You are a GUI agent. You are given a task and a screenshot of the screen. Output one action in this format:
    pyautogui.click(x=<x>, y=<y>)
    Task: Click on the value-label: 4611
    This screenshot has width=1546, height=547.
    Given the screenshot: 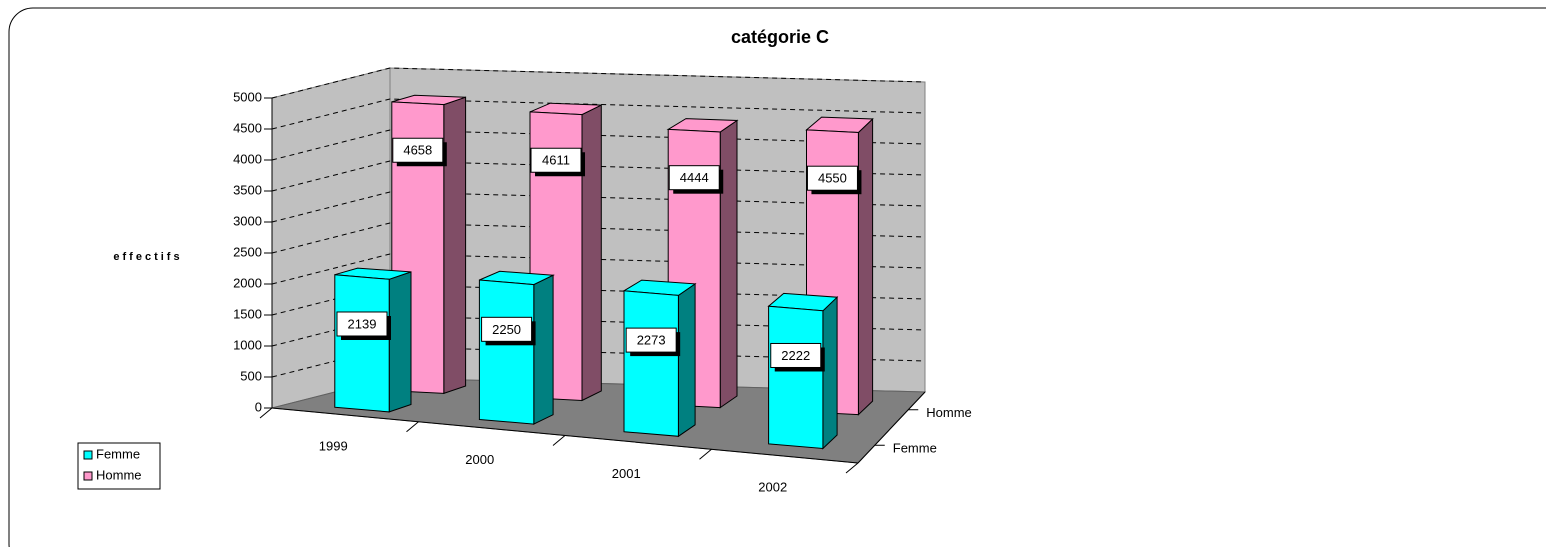 What is the action you would take?
    pyautogui.click(x=556, y=160)
    